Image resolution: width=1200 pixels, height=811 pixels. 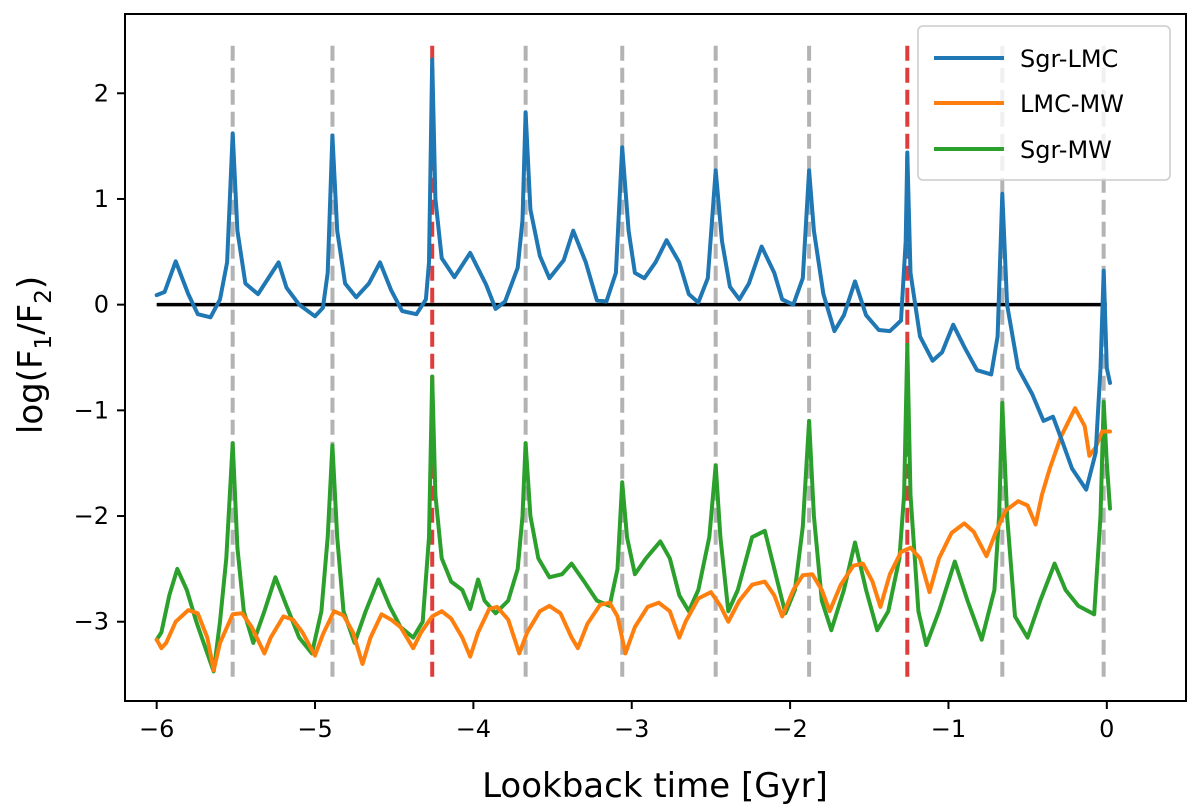 What do you see at coordinates (34, 355) in the screenshot?
I see `y-axis-label: log(F1/F2)` at bounding box center [34, 355].